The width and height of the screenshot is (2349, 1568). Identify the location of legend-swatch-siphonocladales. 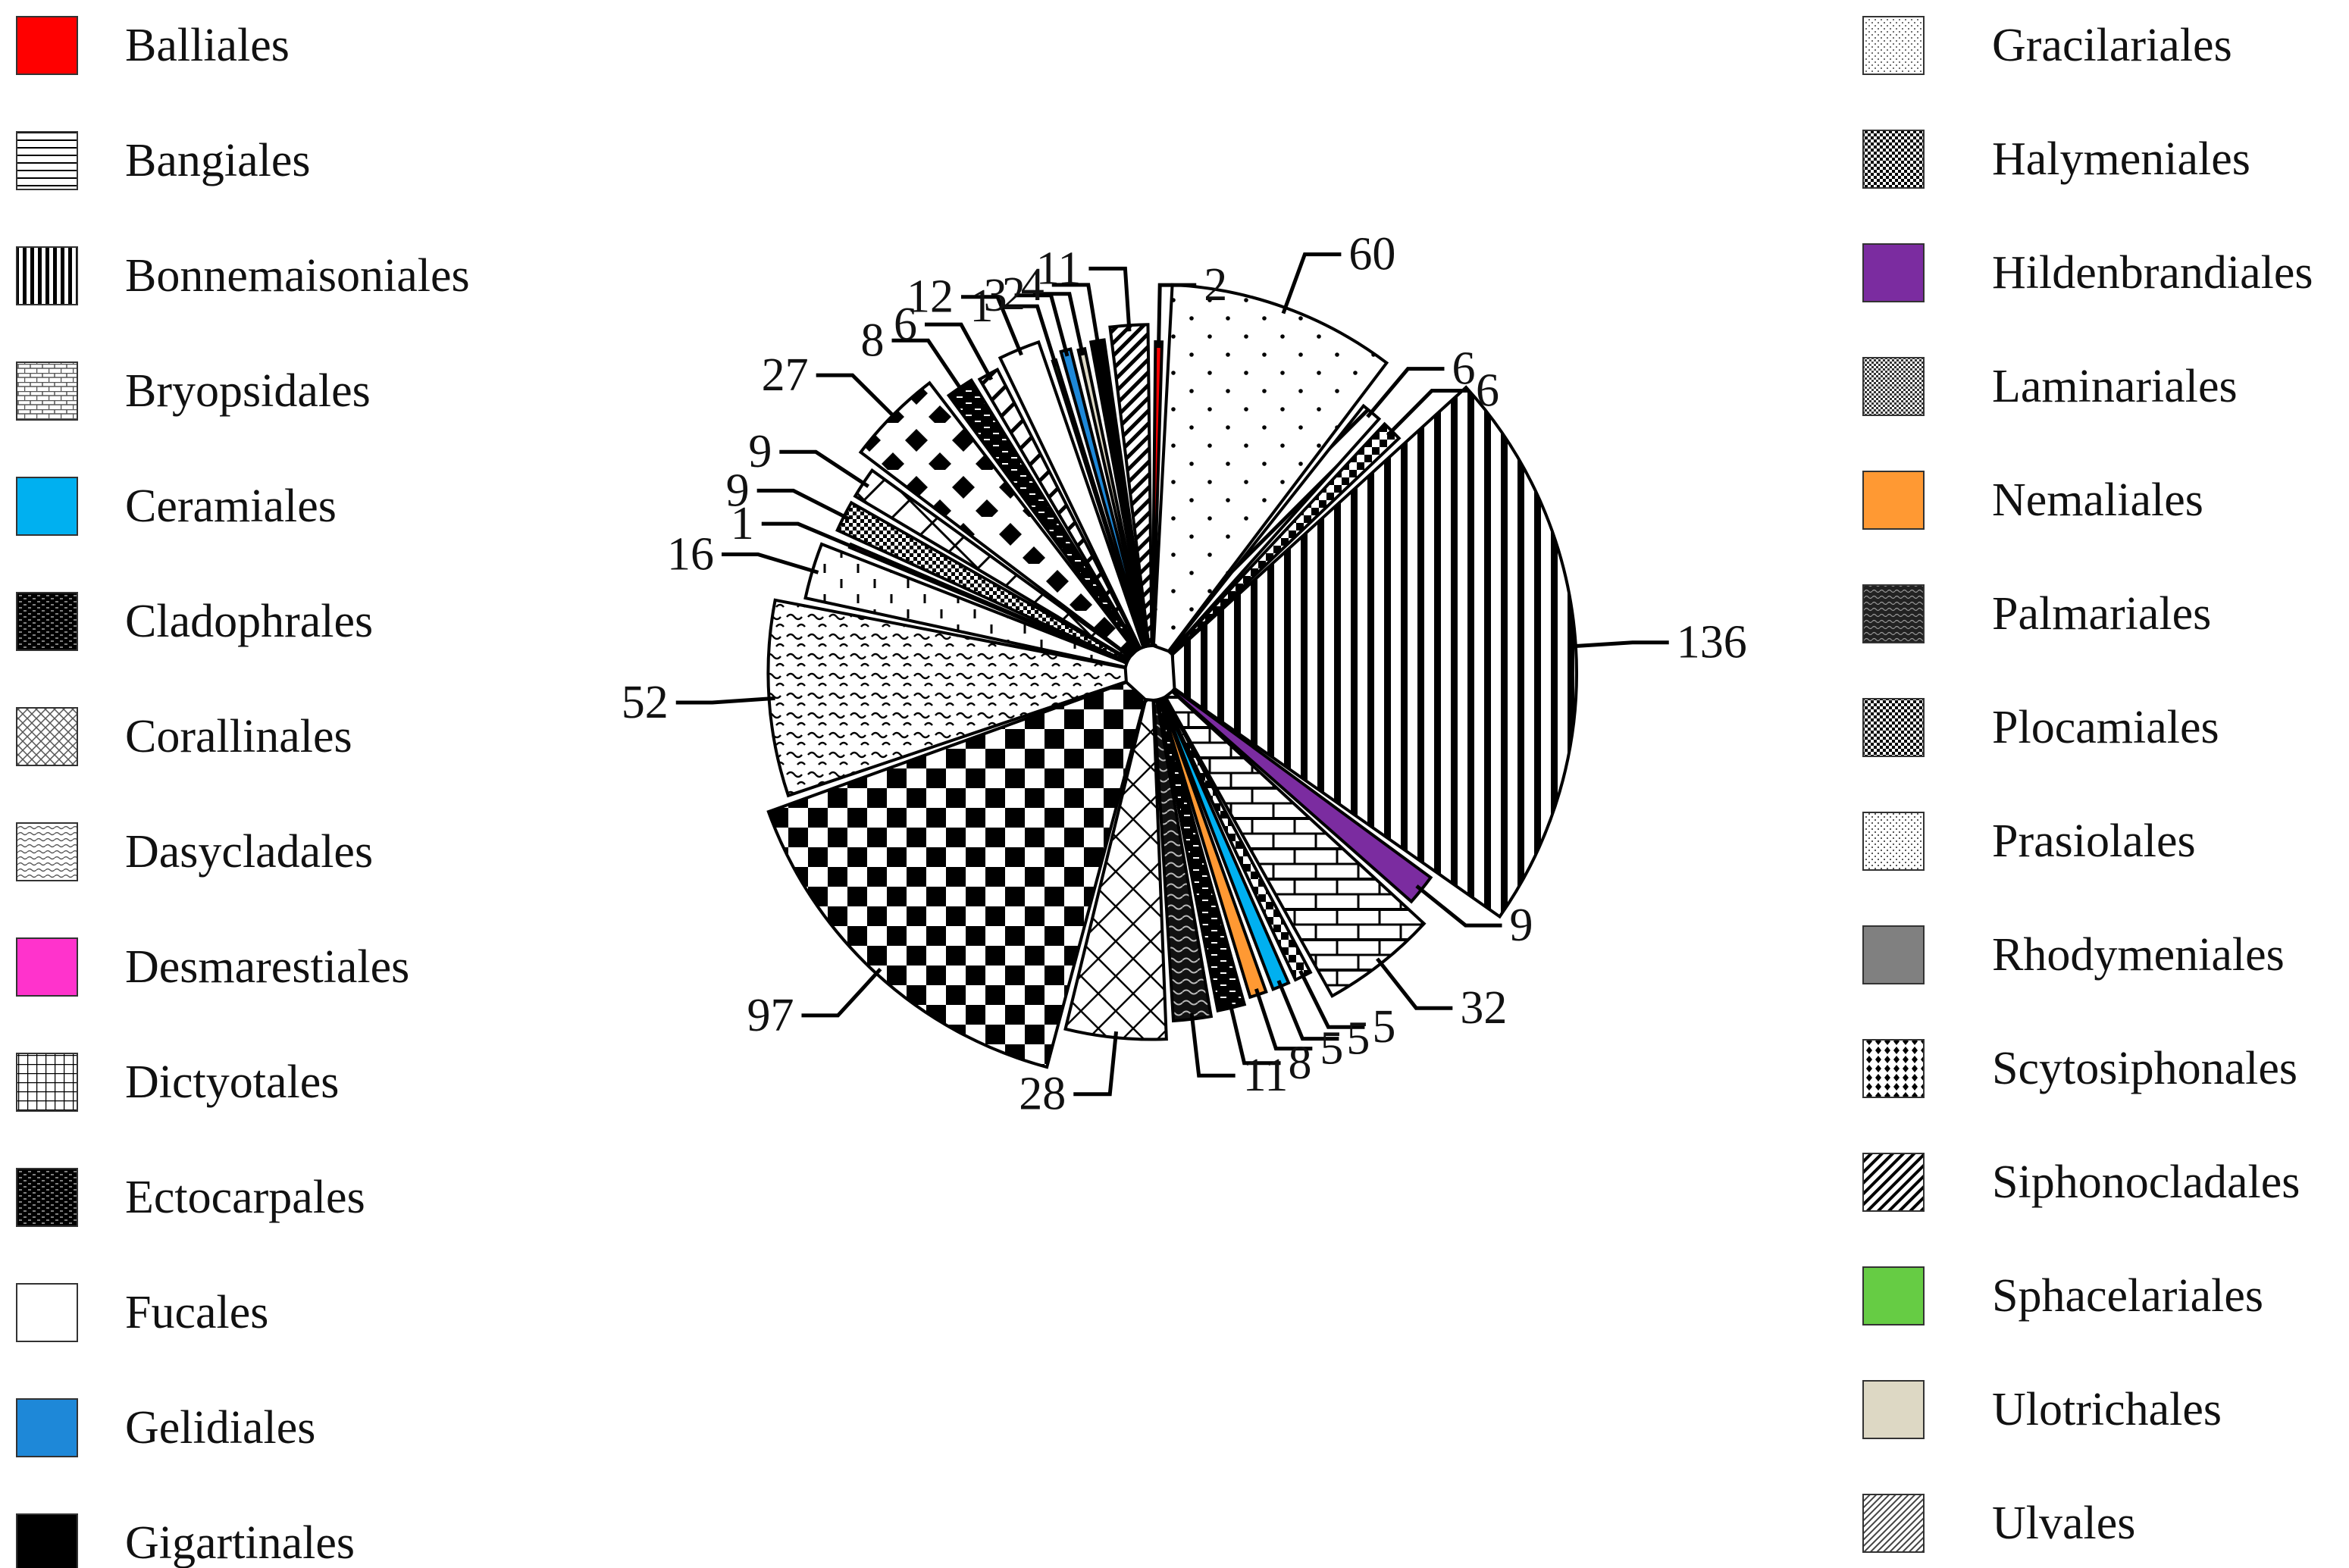
(1893, 1182).